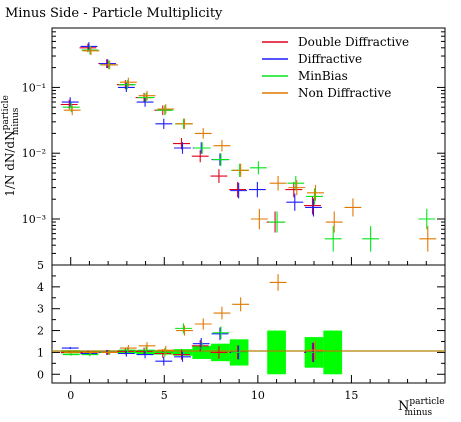 The image size is (461, 422). What do you see at coordinates (11, 146) in the screenshot?
I see `y-axis-label: 1/N dN/dNparticleminus` at bounding box center [11, 146].